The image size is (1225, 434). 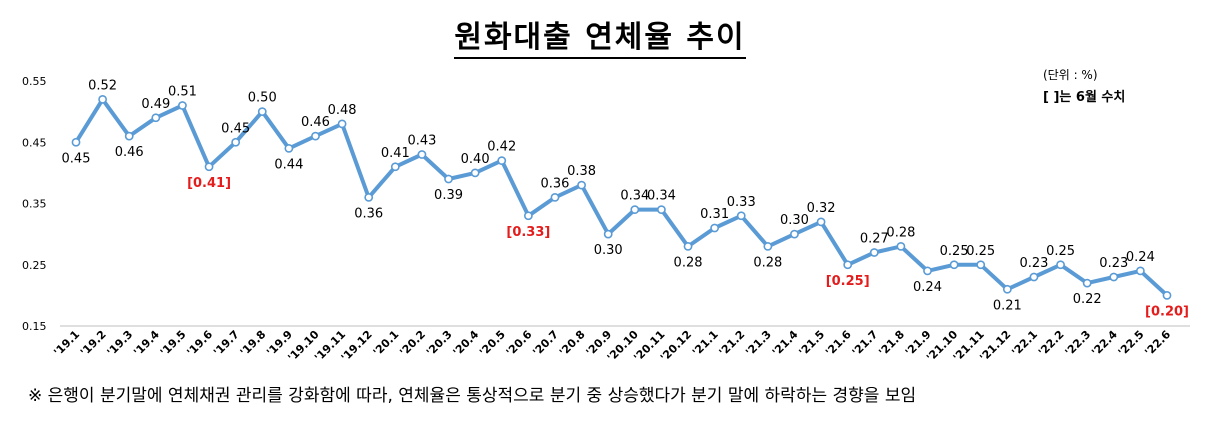 I want to click on data-label-june: [0.25], so click(x=848, y=281).